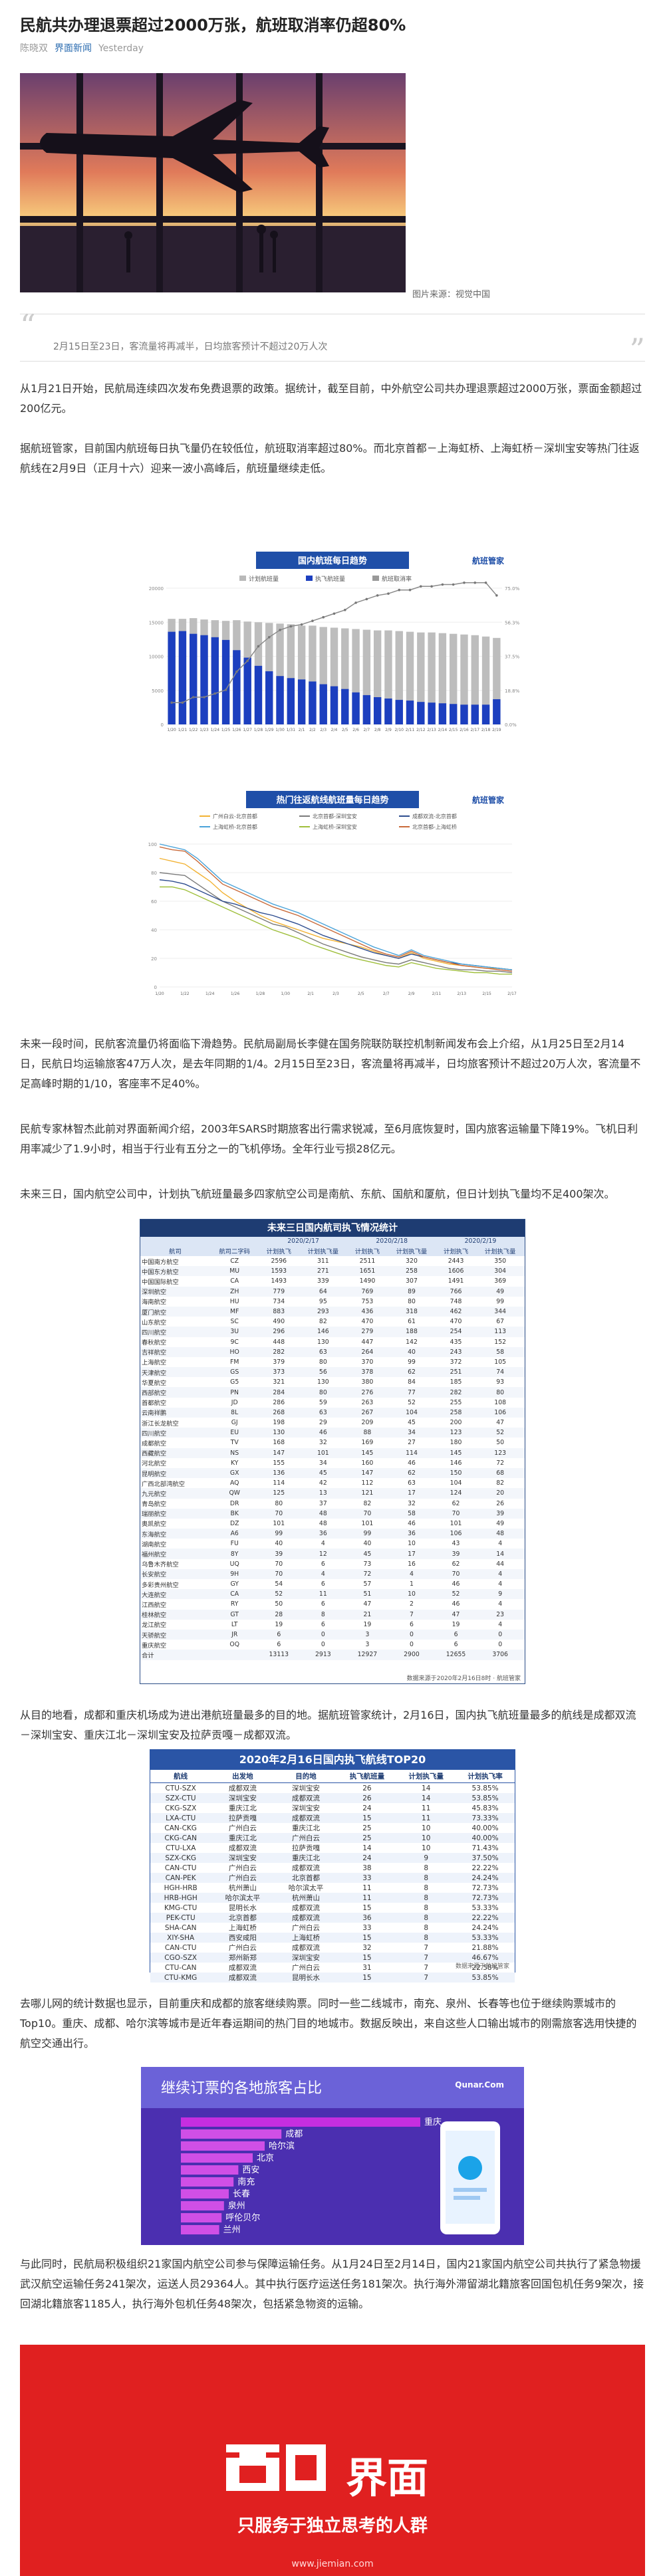  I want to click on table-cell: 西安咸阳, so click(242, 1938).